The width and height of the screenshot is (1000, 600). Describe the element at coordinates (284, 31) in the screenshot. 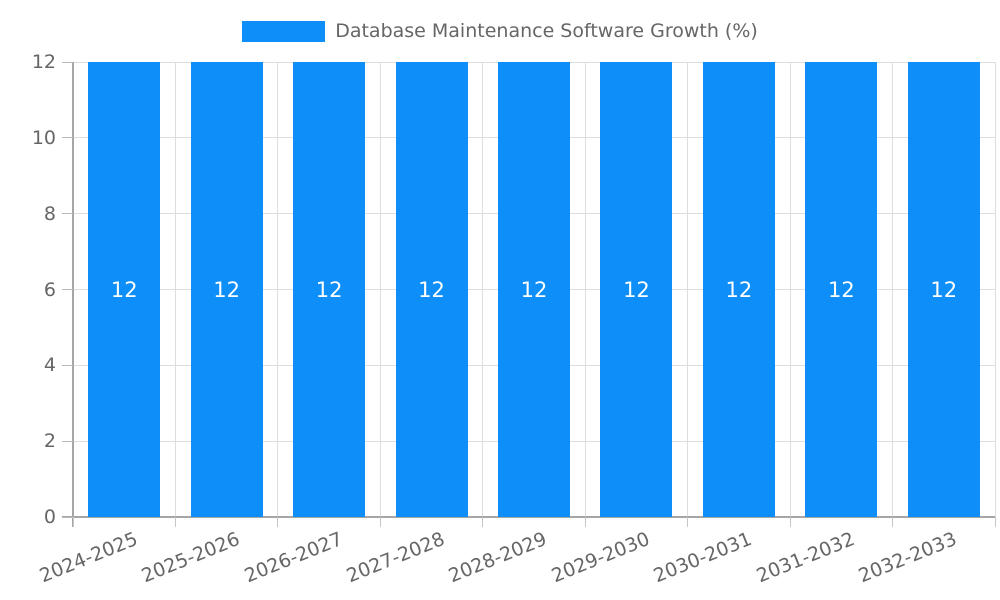

I see `legend-swatch` at that location.